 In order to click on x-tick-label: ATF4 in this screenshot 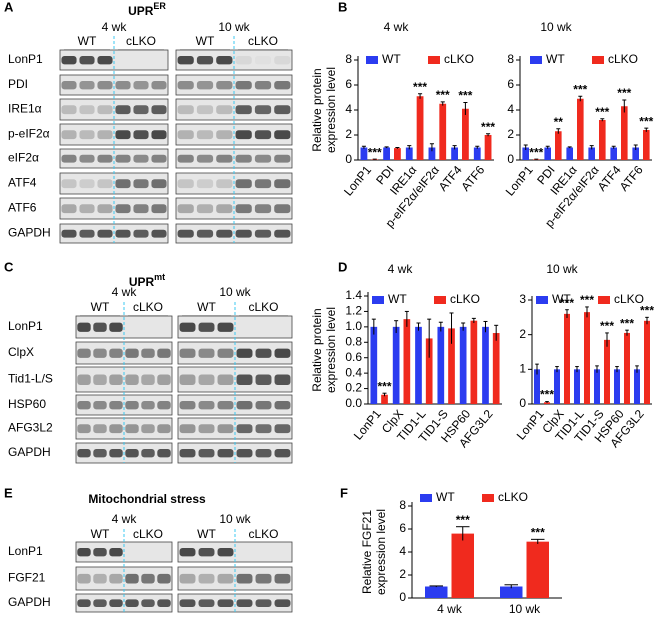, I will do `click(609, 178)`.